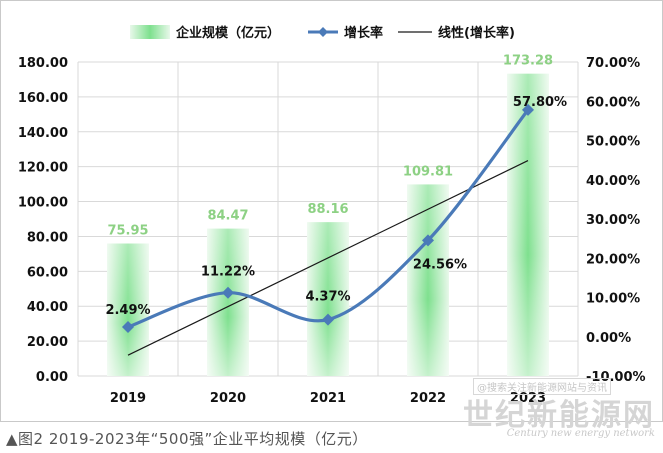 This screenshot has height=453, width=663. What do you see at coordinates (559, 415) in the screenshot?
I see `watermark-cn: 世纪新能源网` at bounding box center [559, 415].